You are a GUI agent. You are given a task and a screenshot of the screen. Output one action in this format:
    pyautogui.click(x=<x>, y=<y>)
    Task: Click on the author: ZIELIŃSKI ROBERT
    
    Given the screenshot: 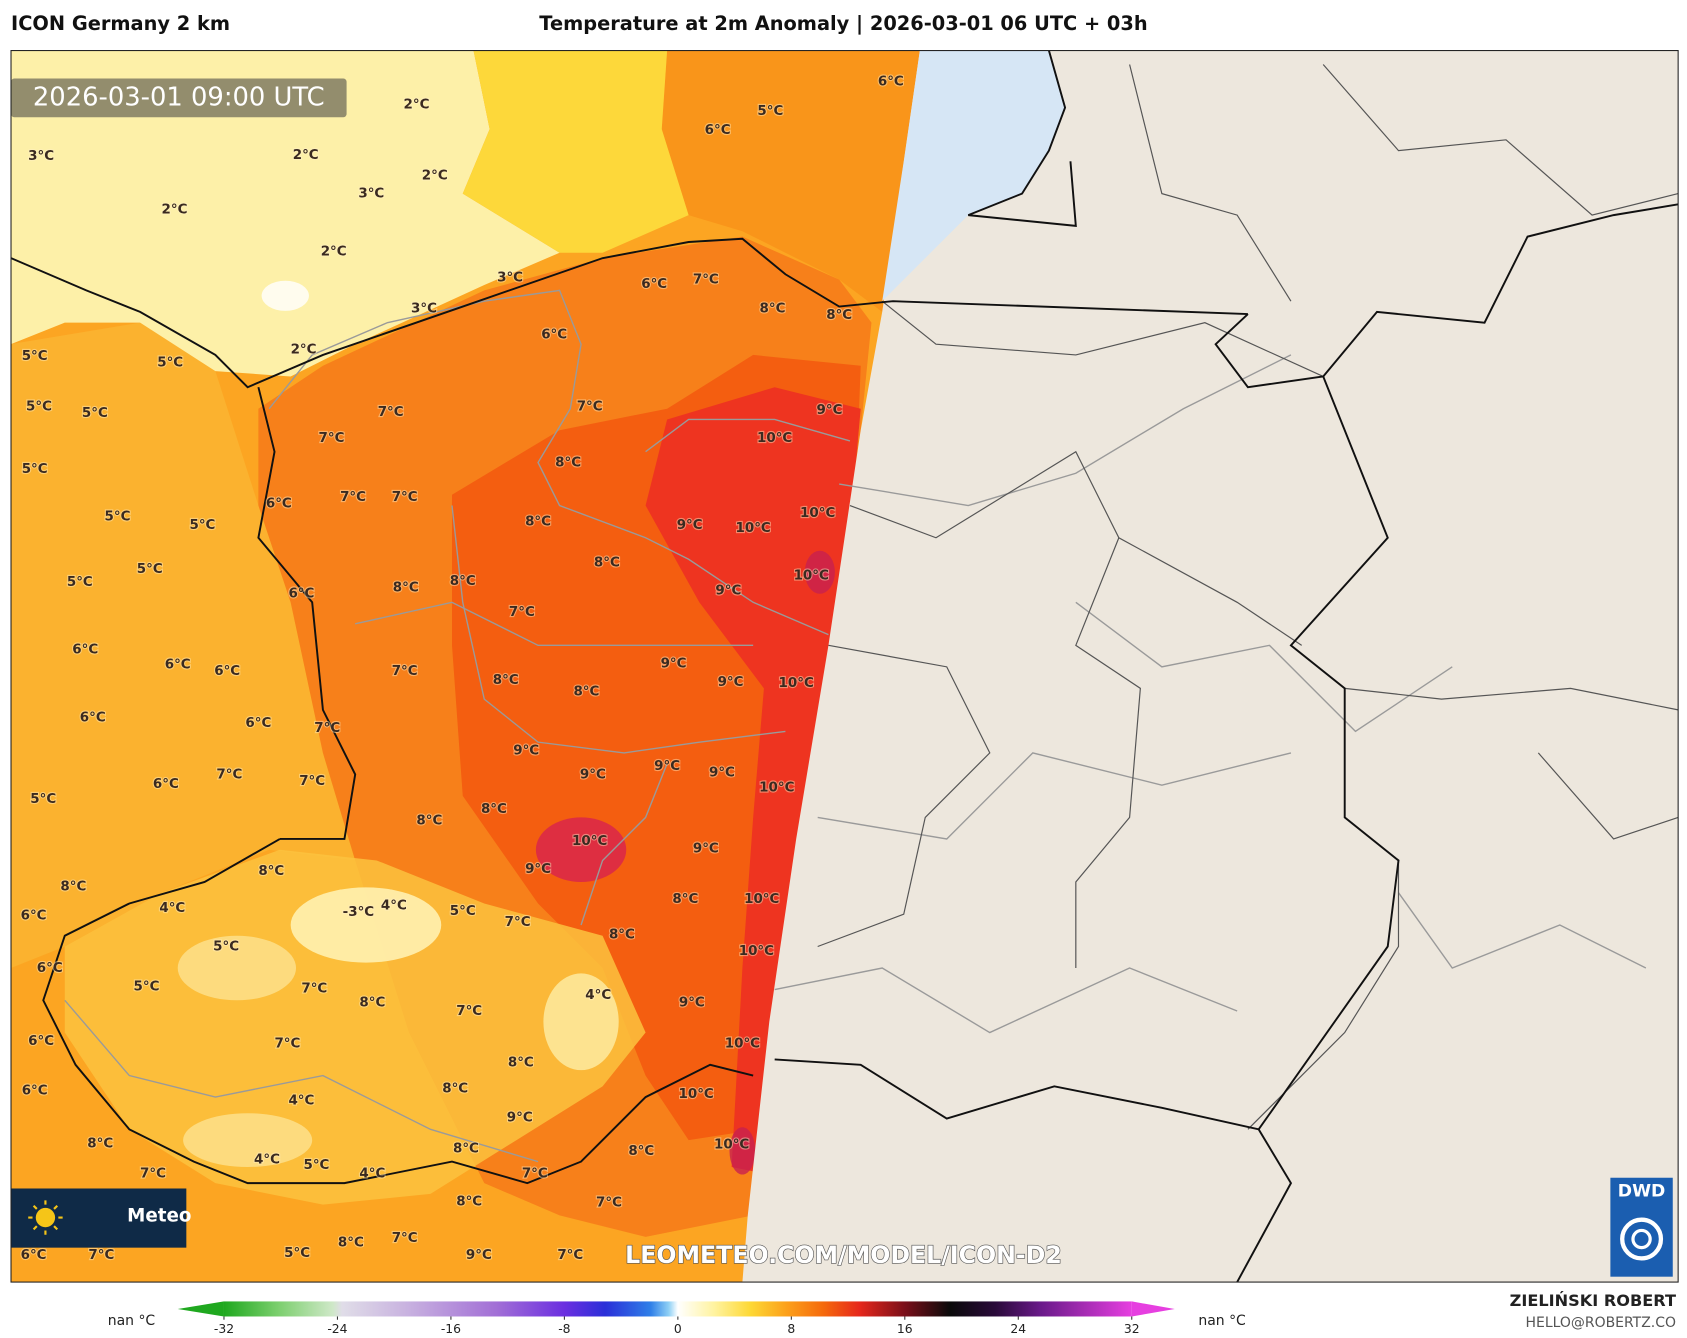 What is the action you would take?
    pyautogui.click(x=1593, y=1300)
    